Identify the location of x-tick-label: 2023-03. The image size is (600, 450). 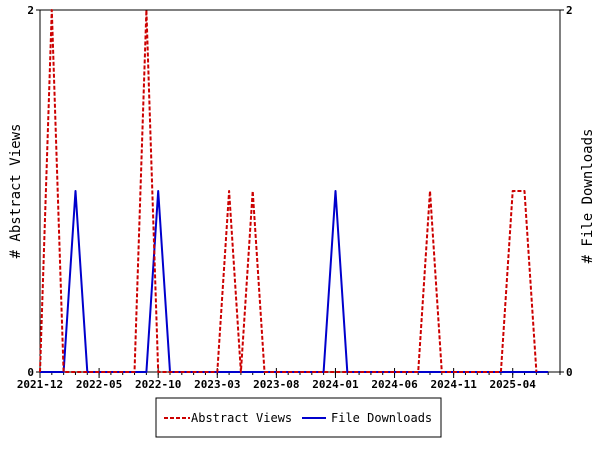
(217, 384).